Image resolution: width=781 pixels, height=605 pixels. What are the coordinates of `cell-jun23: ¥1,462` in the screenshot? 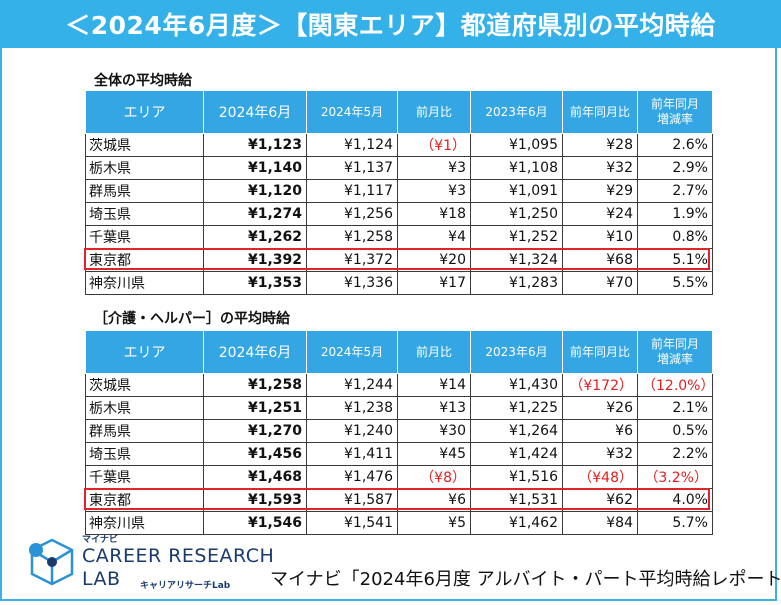 It's located at (516, 523).